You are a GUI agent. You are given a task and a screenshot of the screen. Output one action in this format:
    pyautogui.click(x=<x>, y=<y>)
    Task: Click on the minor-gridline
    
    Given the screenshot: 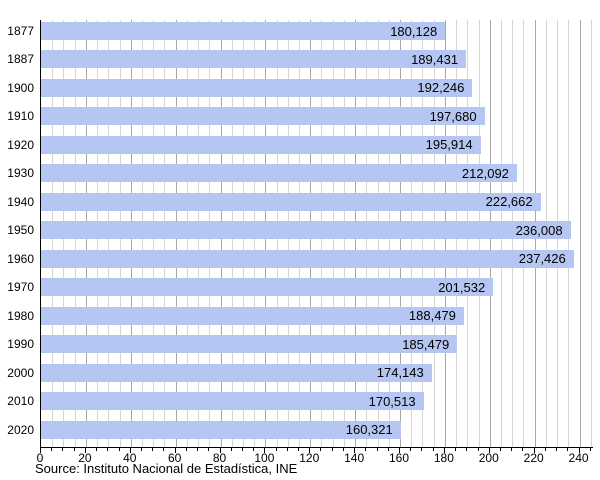 What is the action you would take?
    pyautogui.click(x=591, y=233)
    